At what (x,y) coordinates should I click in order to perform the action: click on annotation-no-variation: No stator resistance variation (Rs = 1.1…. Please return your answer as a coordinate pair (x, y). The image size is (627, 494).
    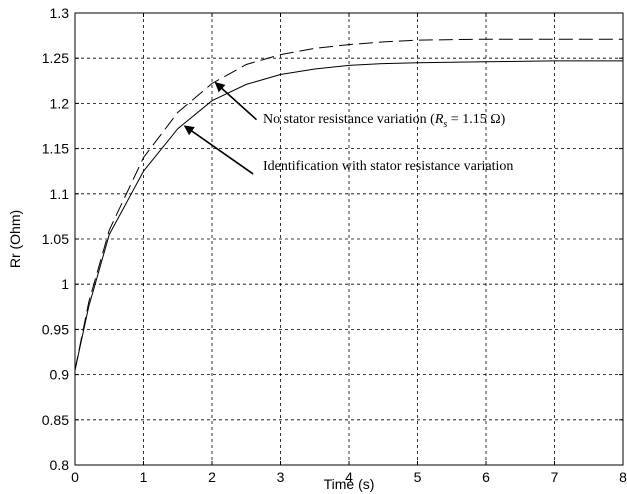
    Looking at the image, I should click on (384, 121).